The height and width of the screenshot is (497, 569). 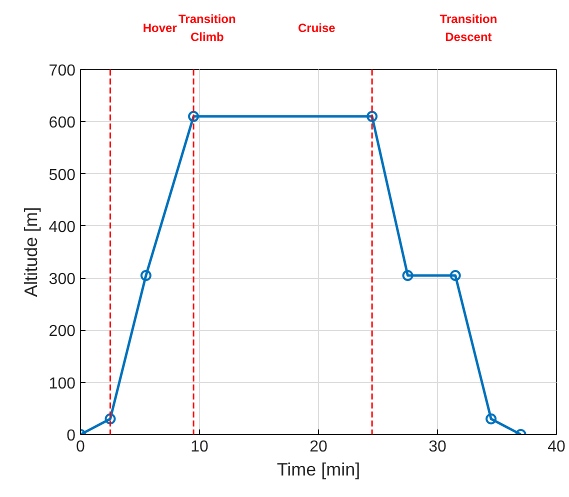 I want to click on x-tick-label: 20, so click(x=319, y=447).